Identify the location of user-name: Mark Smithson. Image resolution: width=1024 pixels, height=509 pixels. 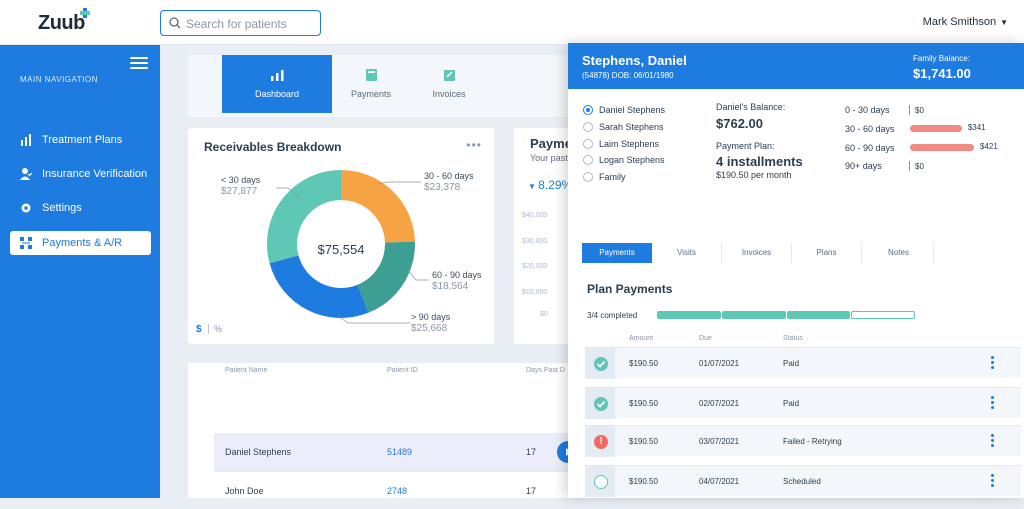
(959, 22).